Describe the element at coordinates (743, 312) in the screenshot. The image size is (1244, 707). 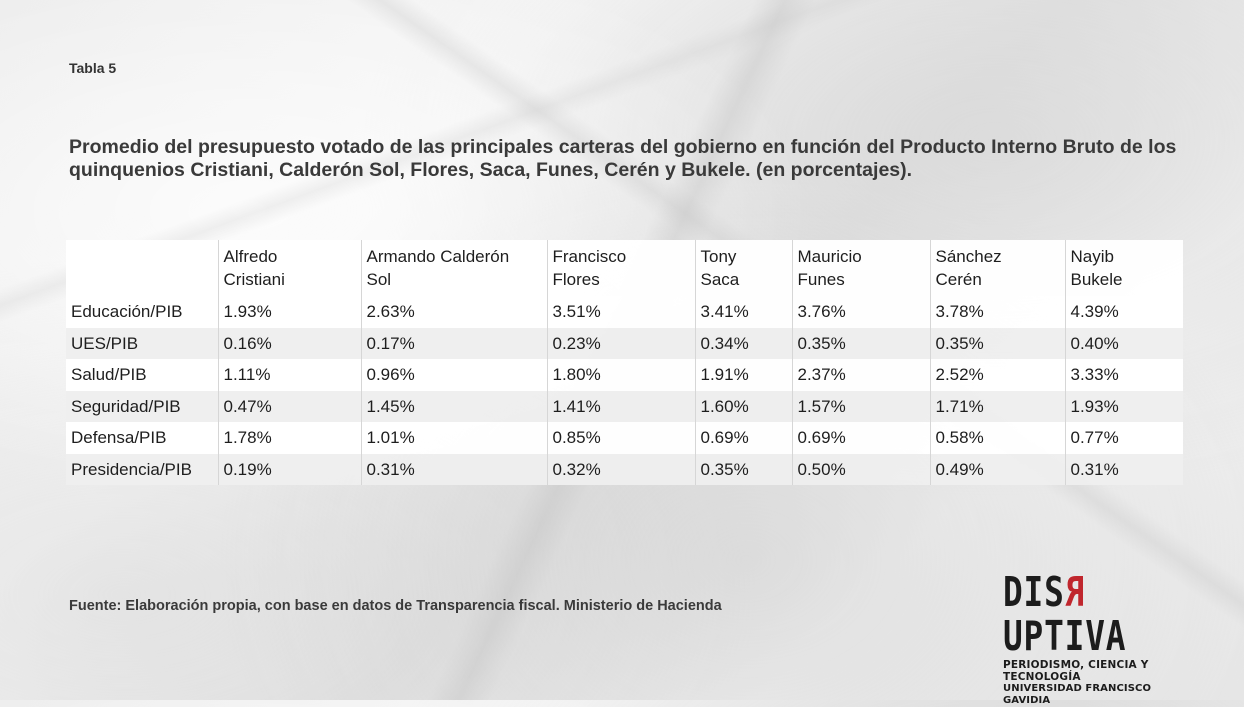
I see `value-cell: 3.41%` at that location.